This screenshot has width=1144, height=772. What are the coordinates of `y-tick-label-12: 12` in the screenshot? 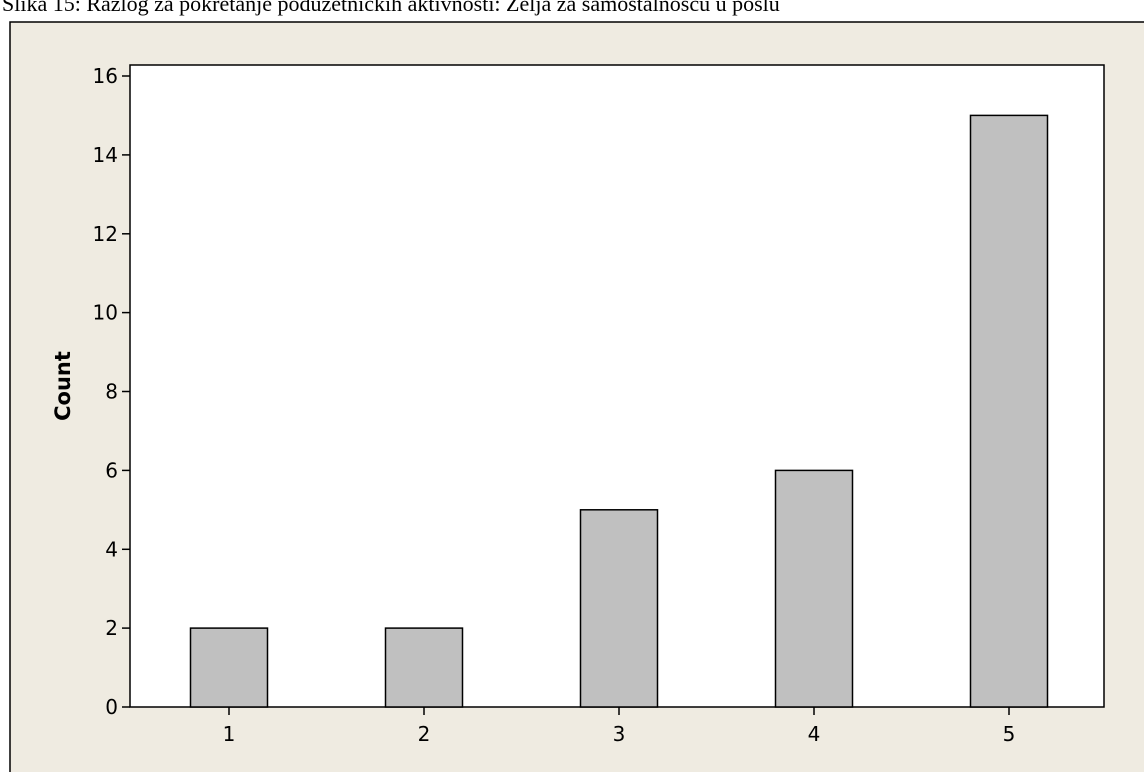 It's located at (105, 234).